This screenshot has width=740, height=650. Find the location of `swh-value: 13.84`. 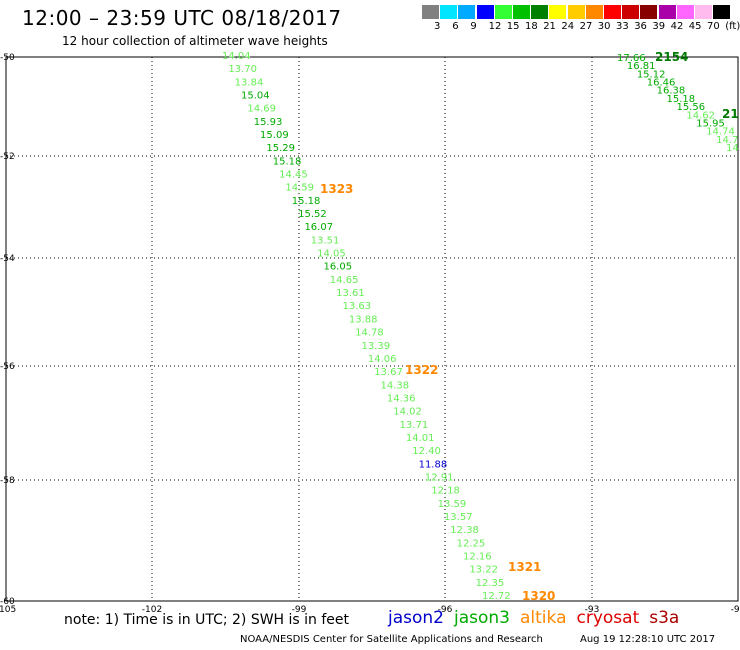

swh-value: 13.84 is located at coordinates (249, 82).